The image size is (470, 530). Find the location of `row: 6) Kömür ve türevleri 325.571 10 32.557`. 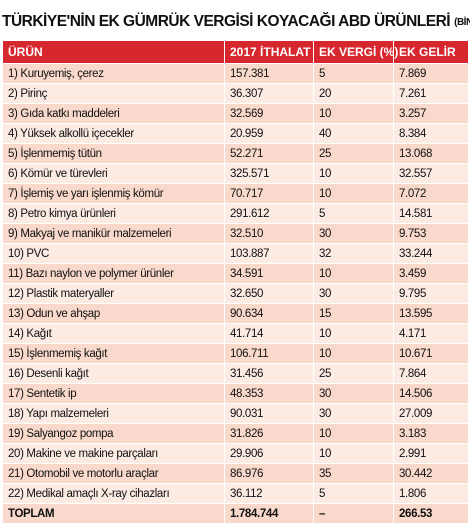

row: 6) Kömür ve türevleri 325.571 10 32.557 is located at coordinates (235, 173).